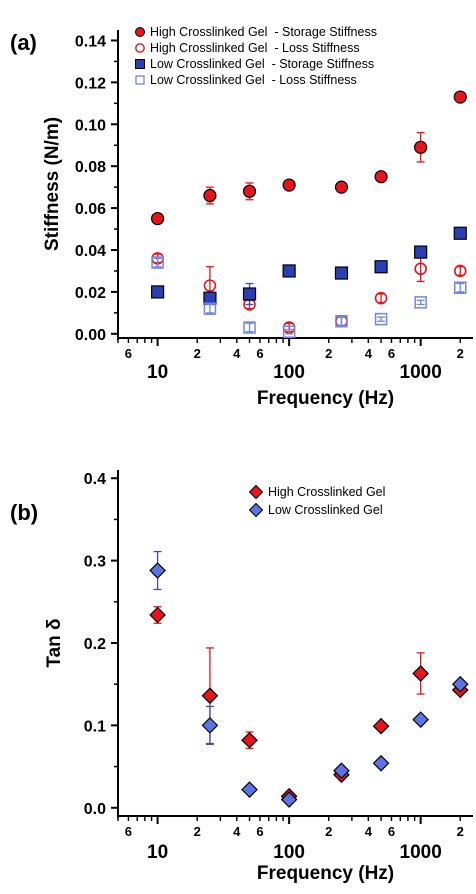 The width and height of the screenshot is (476, 894). Describe the element at coordinates (95, 562) in the screenshot. I see `y-tick-label: 0.3` at that location.